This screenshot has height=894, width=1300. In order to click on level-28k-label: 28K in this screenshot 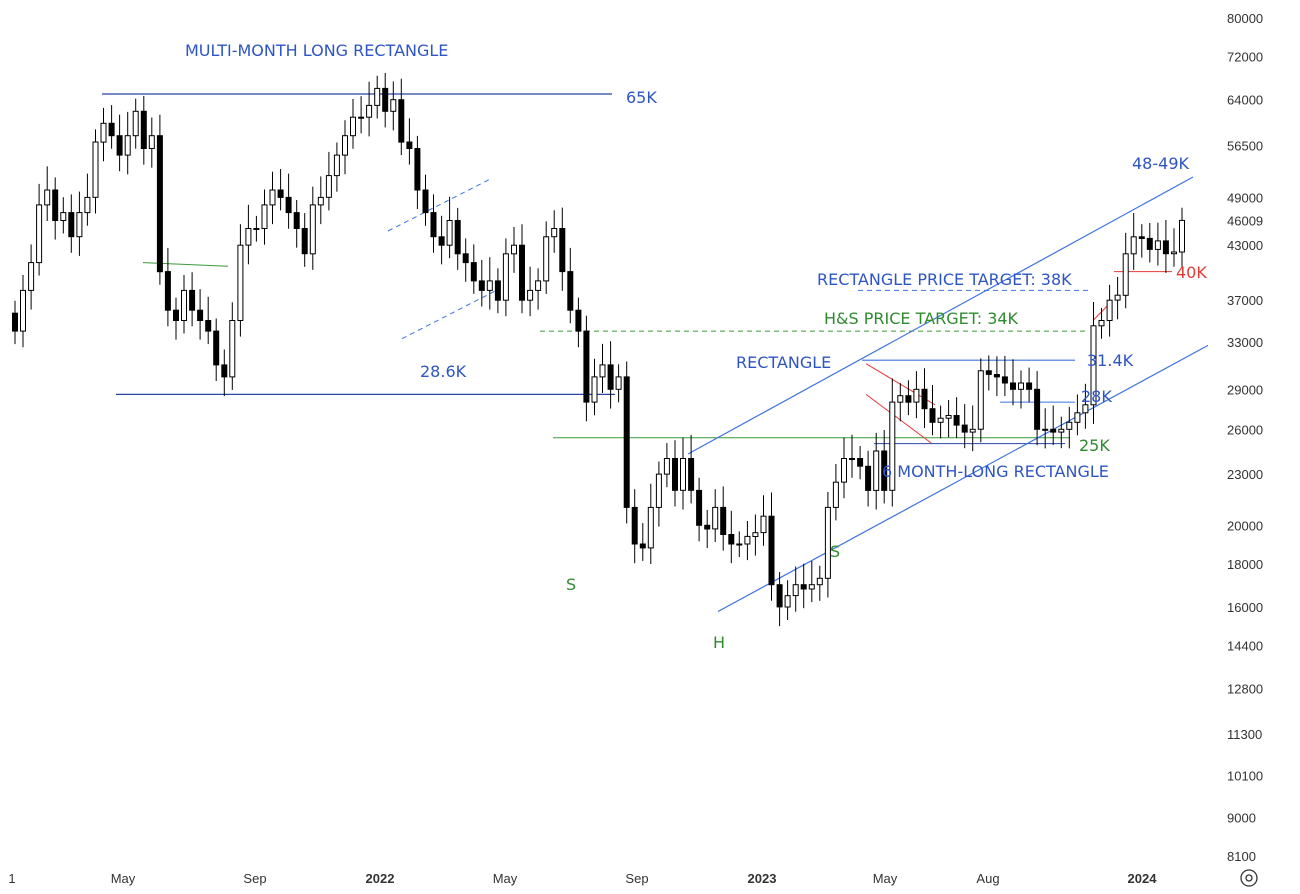, I will do `click(1096, 396)`.